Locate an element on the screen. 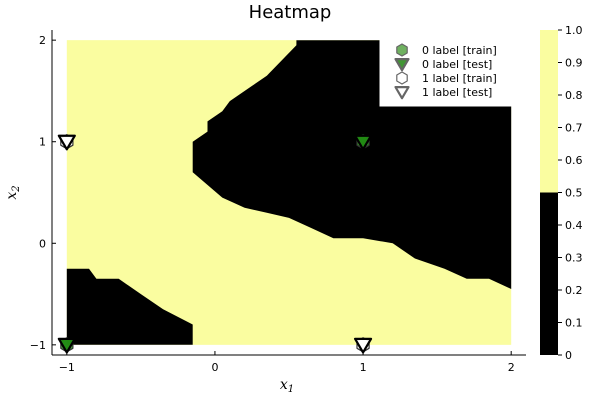 The image size is (600, 400). x-axis-label-subscript: 1 is located at coordinates (291, 389).